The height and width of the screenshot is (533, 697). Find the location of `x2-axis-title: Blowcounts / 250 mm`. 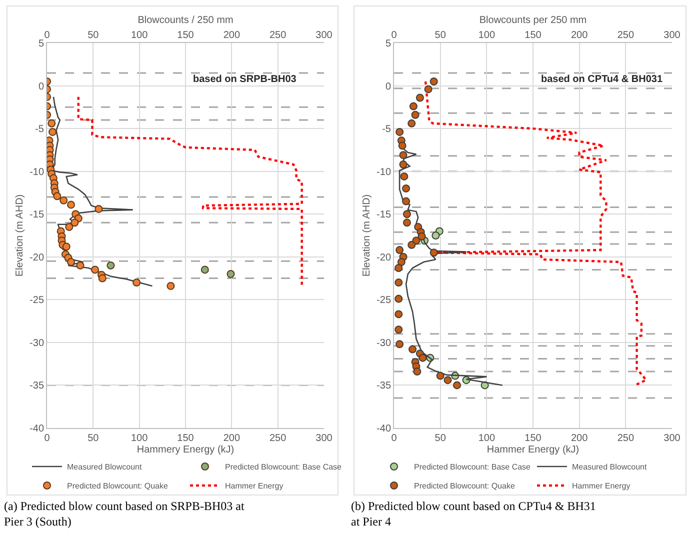

x2-axis-title: Blowcounts / 250 mm is located at coordinates (186, 20).